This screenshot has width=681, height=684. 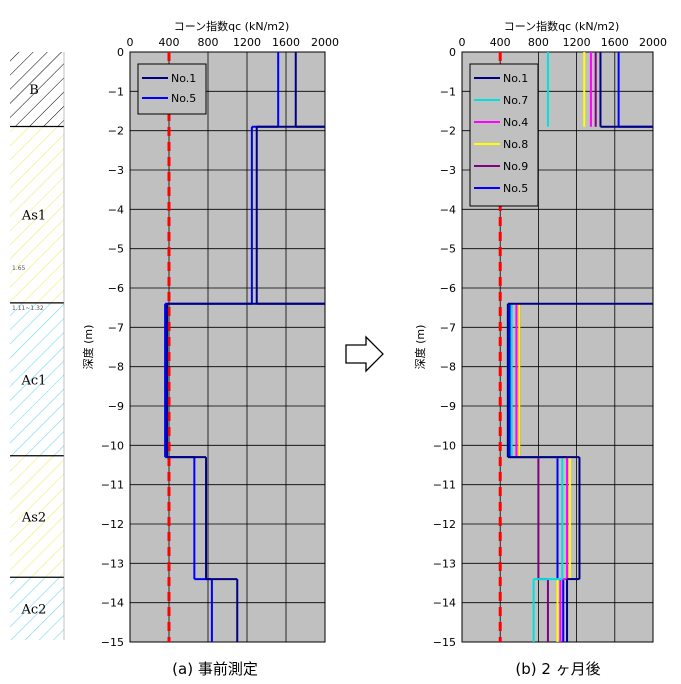 I want to click on right-arrow-icon, so click(x=364, y=354).